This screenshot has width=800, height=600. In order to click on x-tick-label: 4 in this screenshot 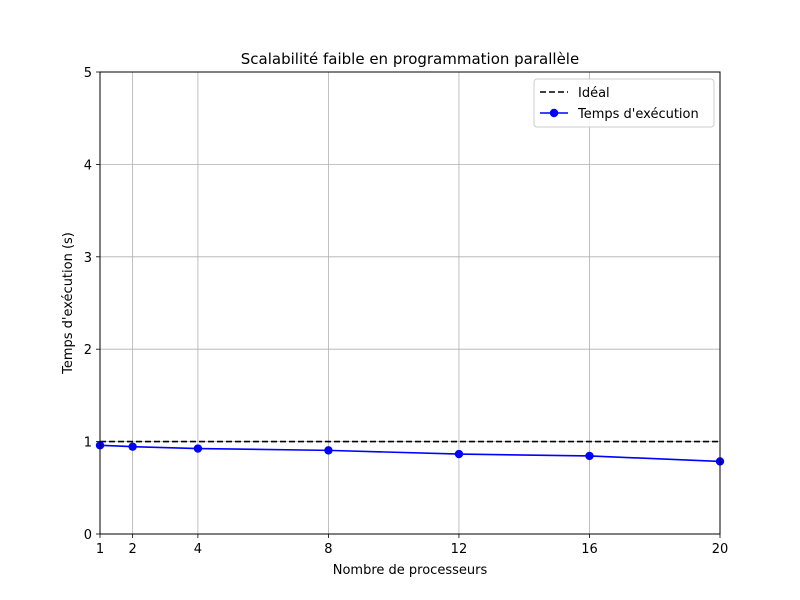, I will do `click(198, 549)`.